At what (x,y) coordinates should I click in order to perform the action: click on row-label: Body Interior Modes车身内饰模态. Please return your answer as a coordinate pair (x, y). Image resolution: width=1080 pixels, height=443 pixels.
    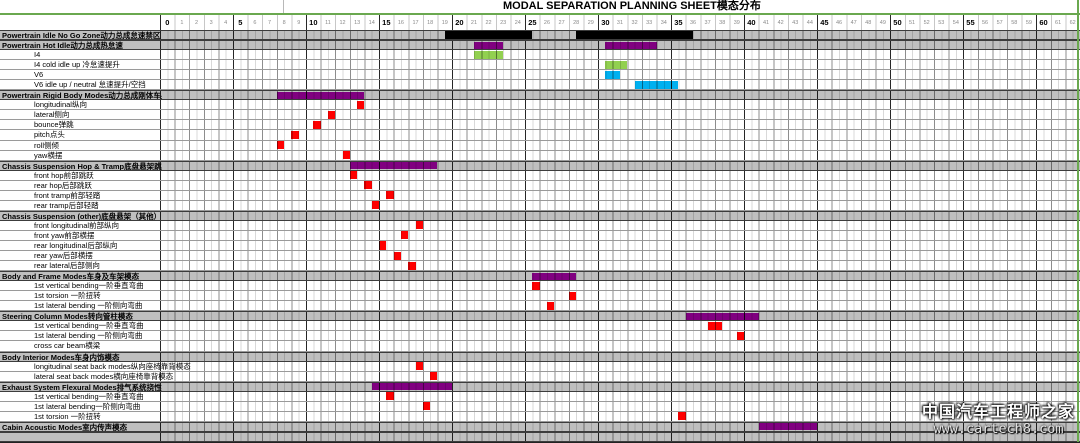
    Looking at the image, I should click on (61, 356).